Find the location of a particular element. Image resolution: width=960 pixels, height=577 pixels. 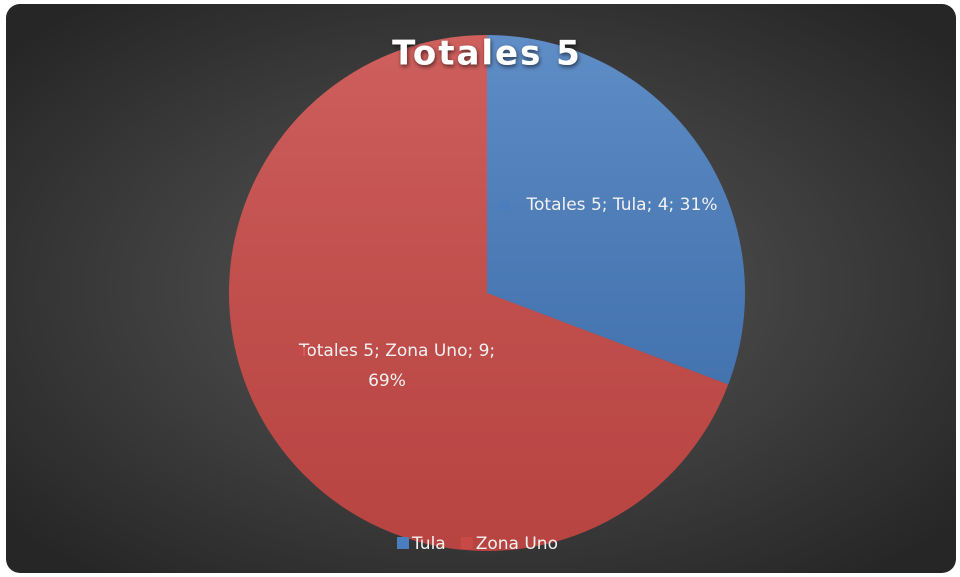

legend: Tula Zona Uno is located at coordinates (477, 544).